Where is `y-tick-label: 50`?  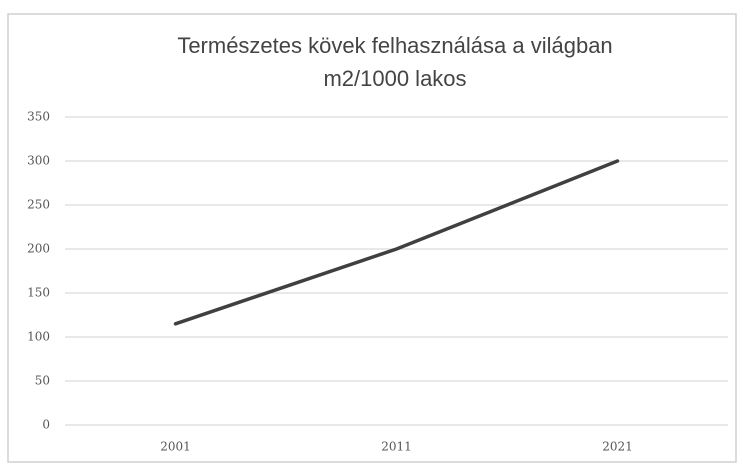 y-tick-label: 50 is located at coordinates (42, 381).